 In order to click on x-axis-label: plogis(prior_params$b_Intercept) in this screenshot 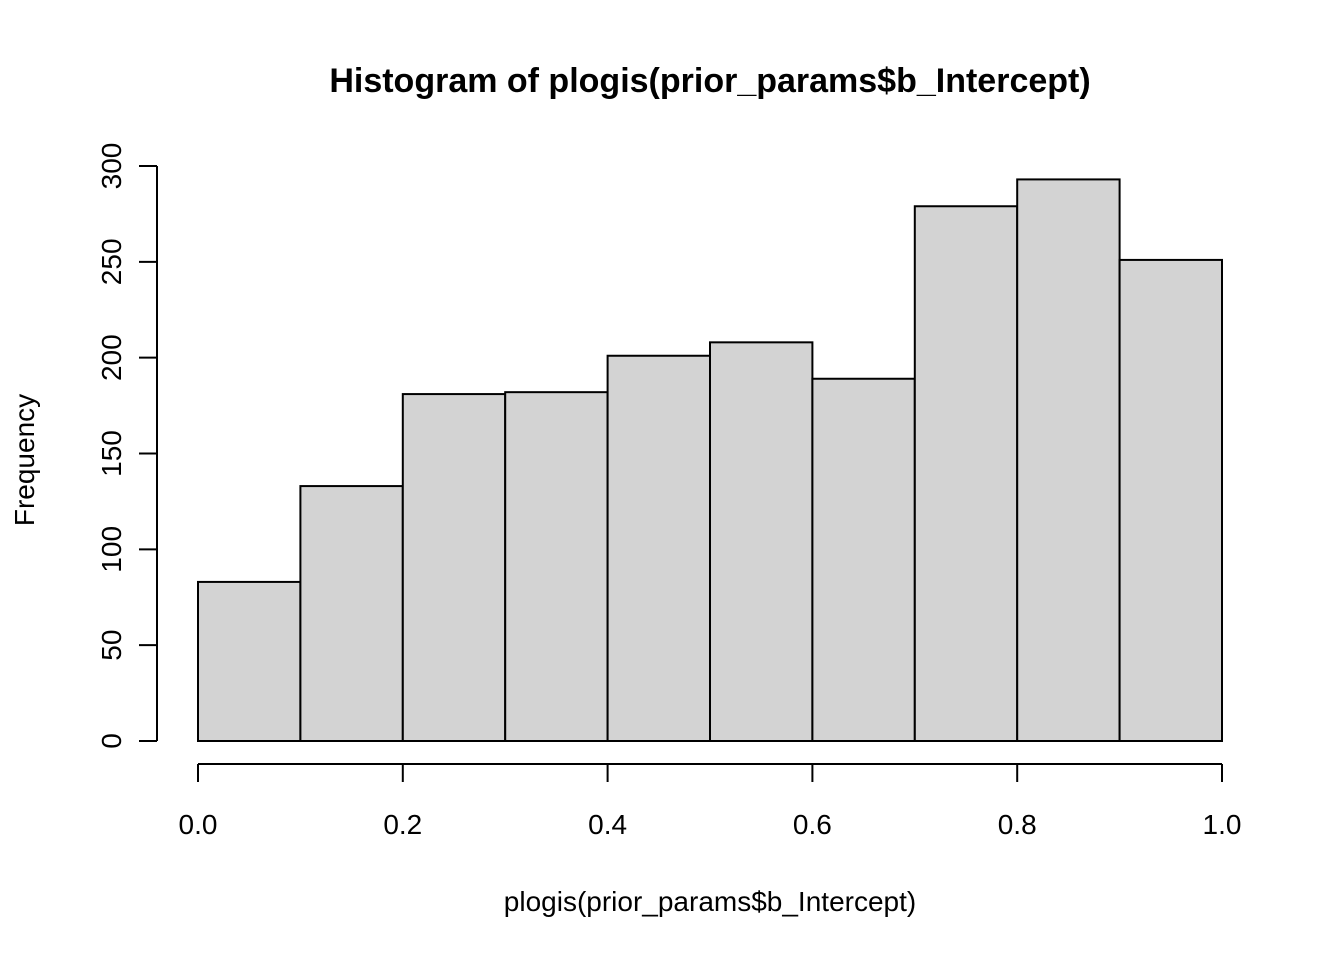, I will do `click(710, 901)`.